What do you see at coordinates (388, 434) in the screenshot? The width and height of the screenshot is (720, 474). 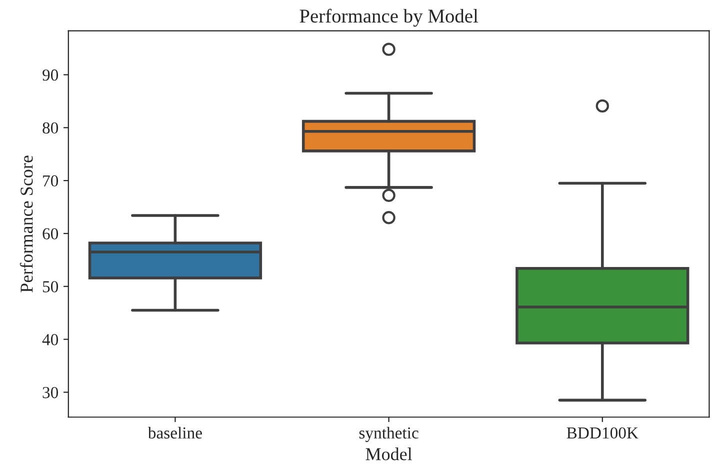 I see `x-tick-label: synthetic` at bounding box center [388, 434].